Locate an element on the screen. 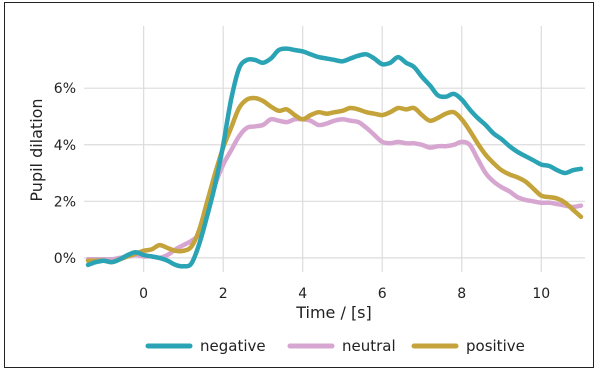 The image size is (600, 372). x-tick-label-3: 6 is located at coordinates (382, 294).